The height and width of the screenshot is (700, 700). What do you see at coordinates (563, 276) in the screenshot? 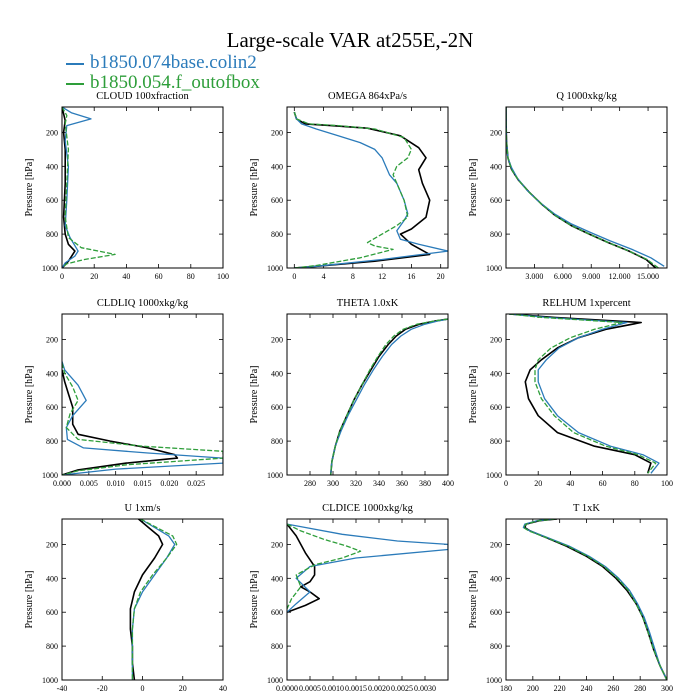
I see `x-tick-label: 6.000` at bounding box center [563, 276].